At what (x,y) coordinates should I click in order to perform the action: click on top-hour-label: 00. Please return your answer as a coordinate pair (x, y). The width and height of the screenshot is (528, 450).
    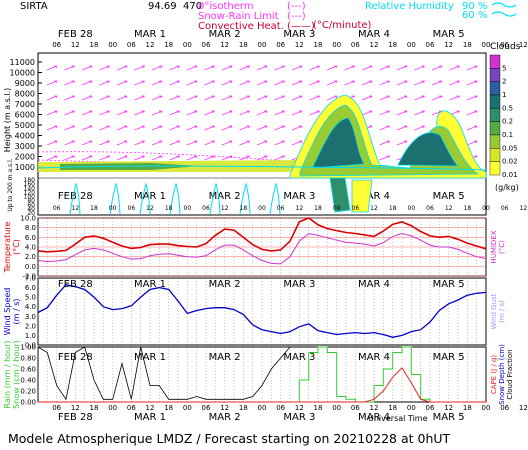
    Looking at the image, I should click on (411, 45).